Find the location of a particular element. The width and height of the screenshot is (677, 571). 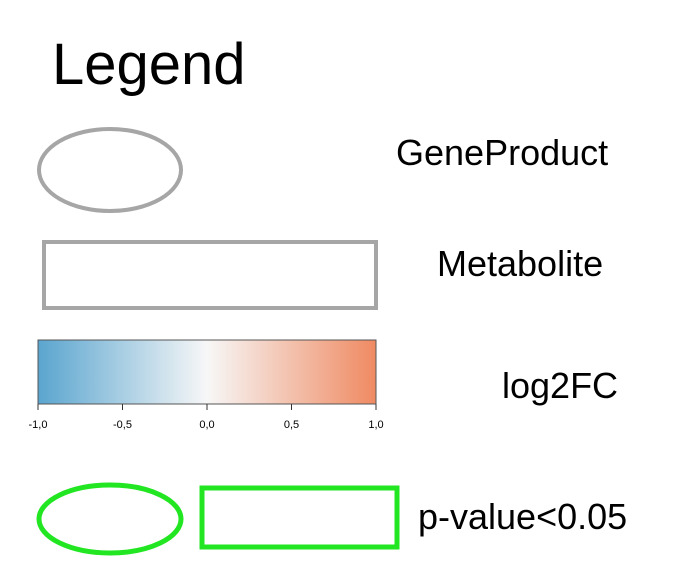

colorbar-gradient is located at coordinates (207, 372).